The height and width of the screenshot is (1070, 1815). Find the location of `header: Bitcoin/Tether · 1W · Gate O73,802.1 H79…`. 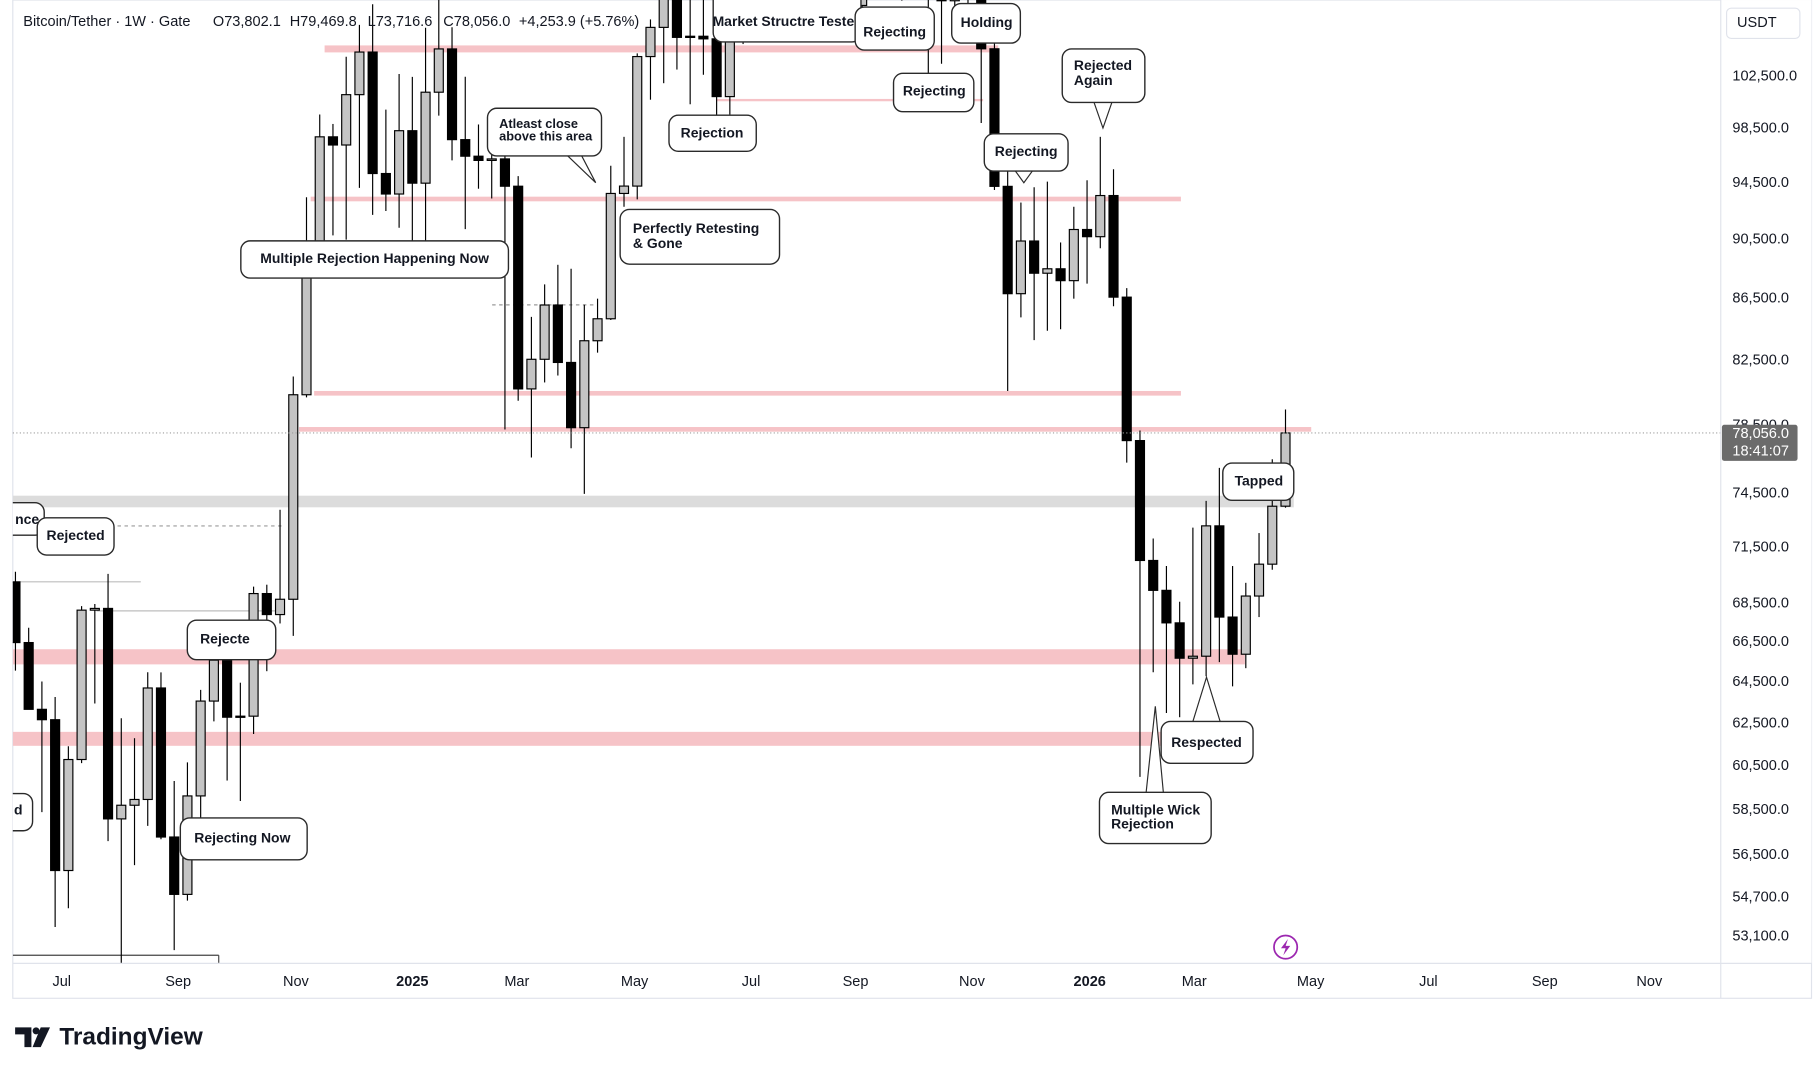

header: Bitcoin/Tether · 1W · Gate O73,802.1 H79… is located at coordinates (331, 22).